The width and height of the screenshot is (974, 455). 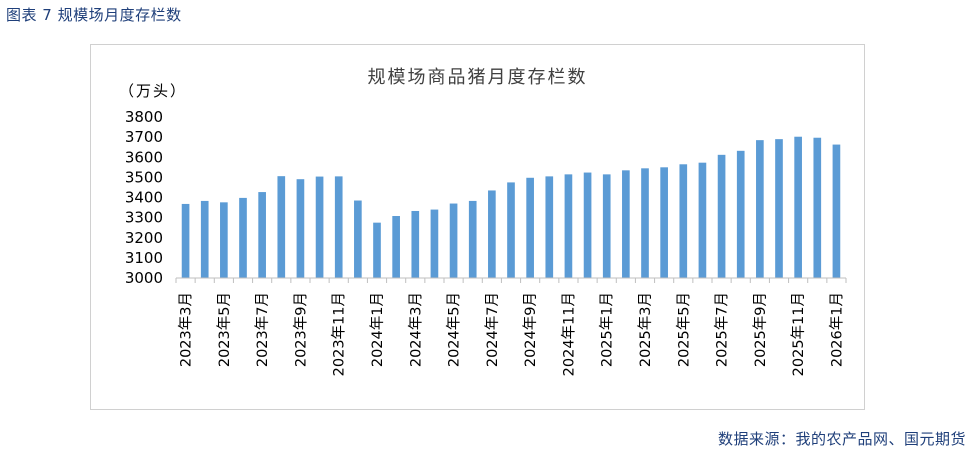 I want to click on bar-2024年8月, so click(x=511, y=230).